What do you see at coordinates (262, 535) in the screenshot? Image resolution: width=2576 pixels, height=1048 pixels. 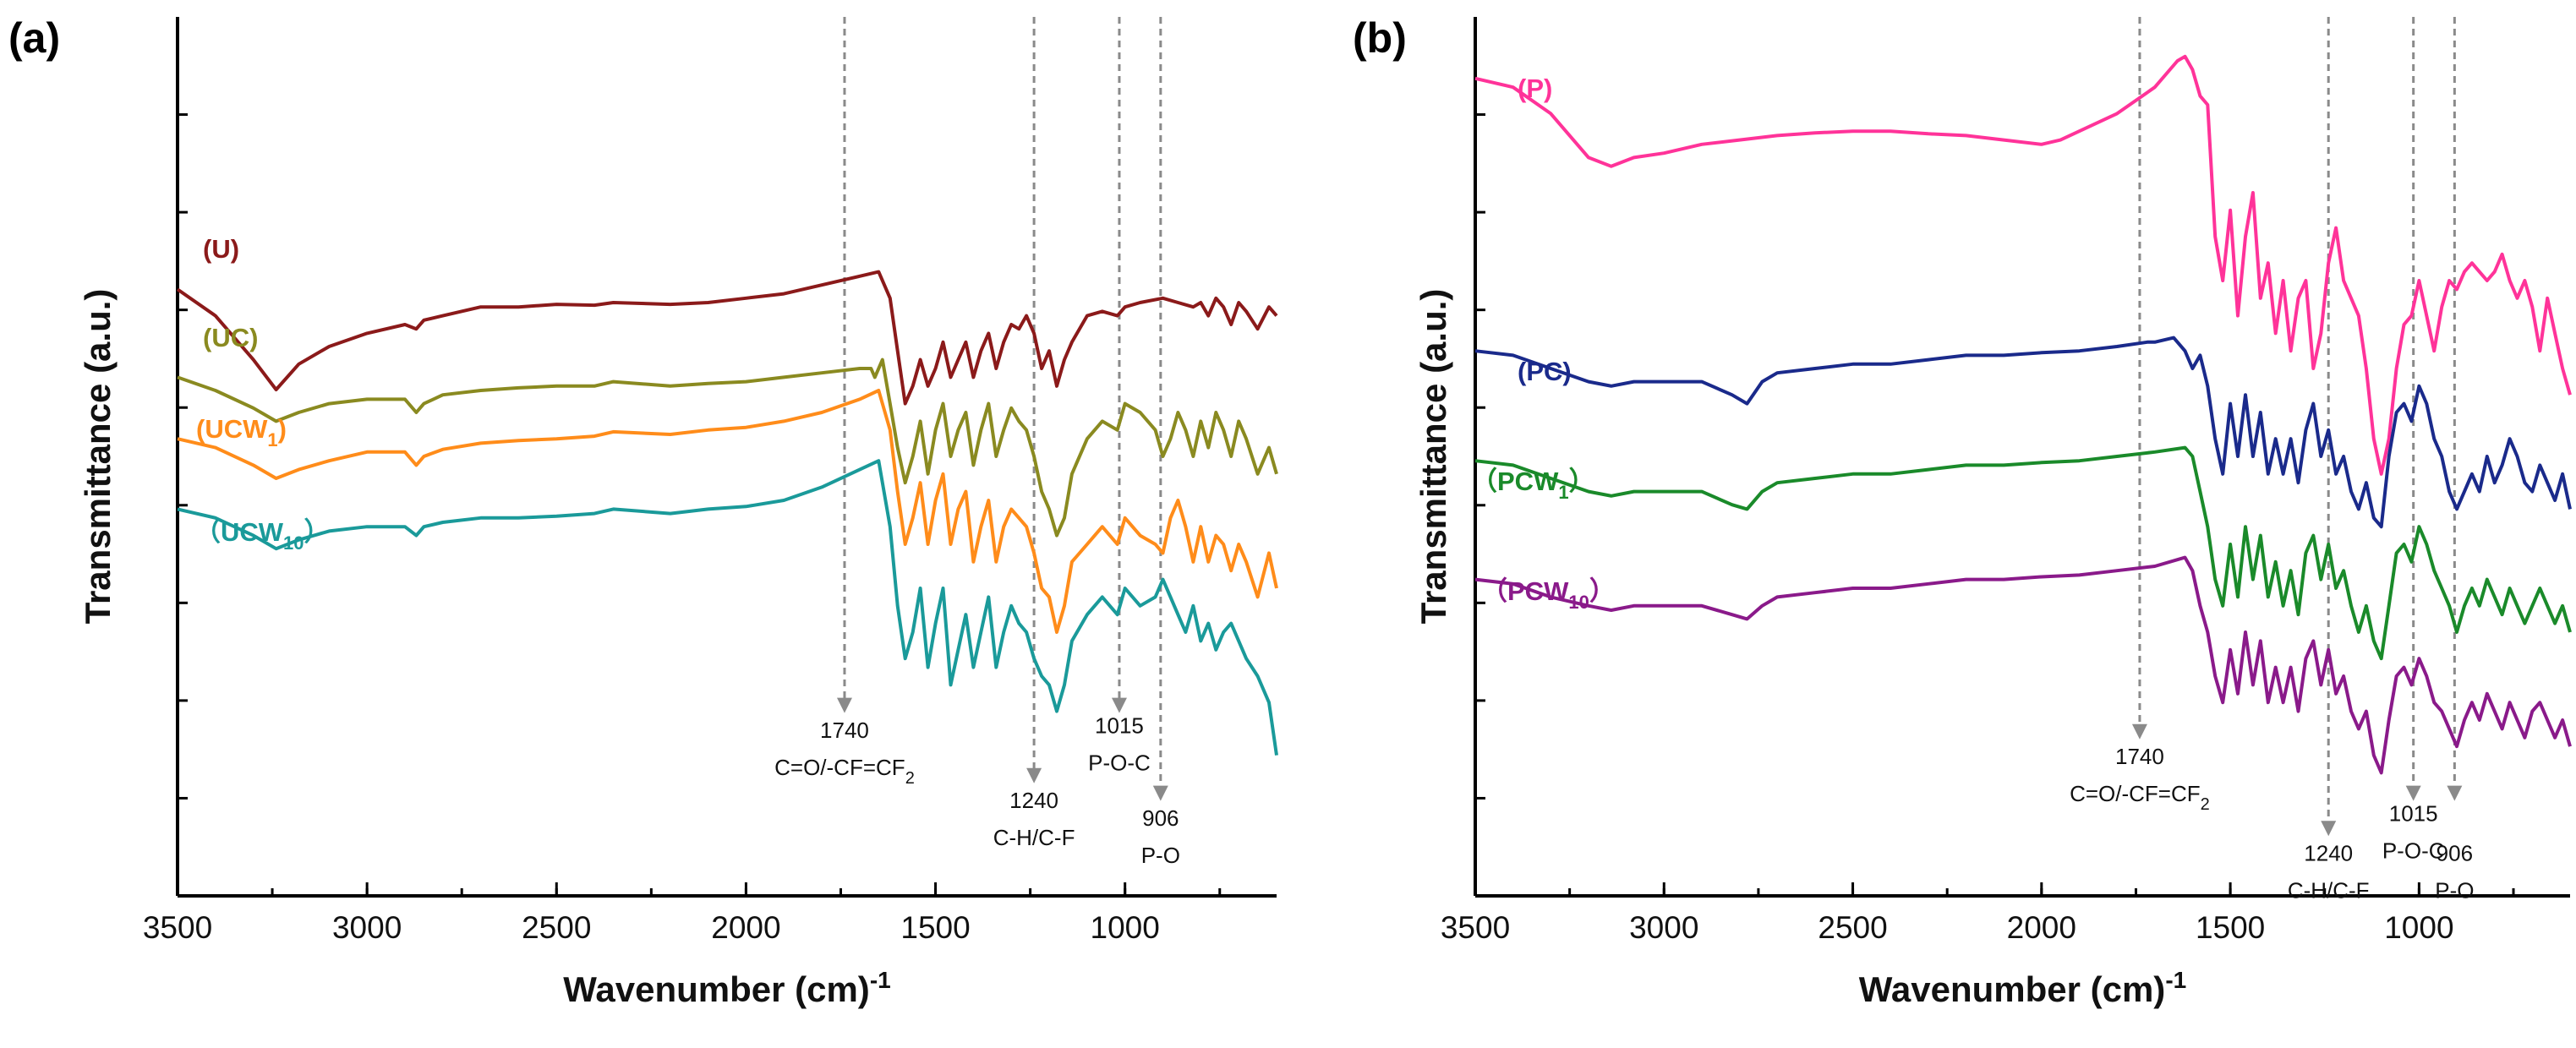 I see `series-label-(UCW10): （UCW10）` at bounding box center [262, 535].